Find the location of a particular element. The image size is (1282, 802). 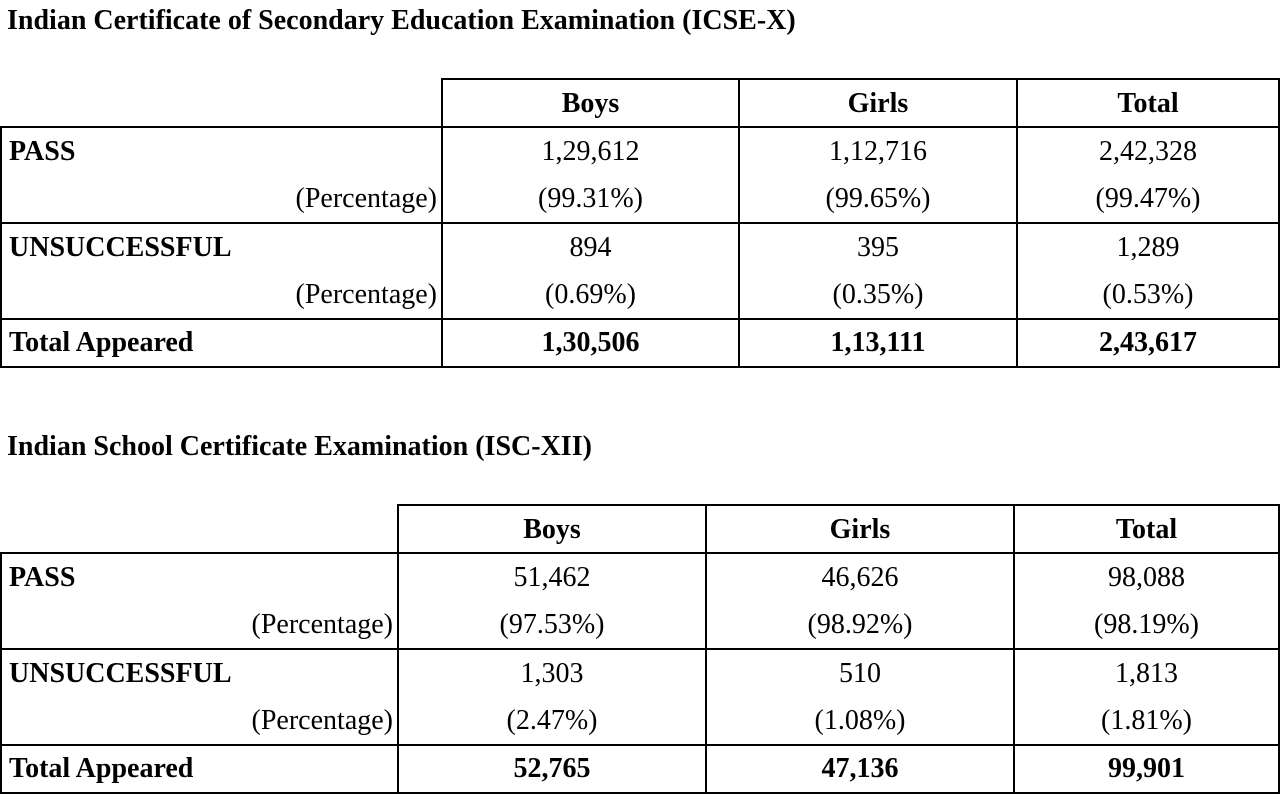

total-appeared-total: 99,901 is located at coordinates (1146, 769).